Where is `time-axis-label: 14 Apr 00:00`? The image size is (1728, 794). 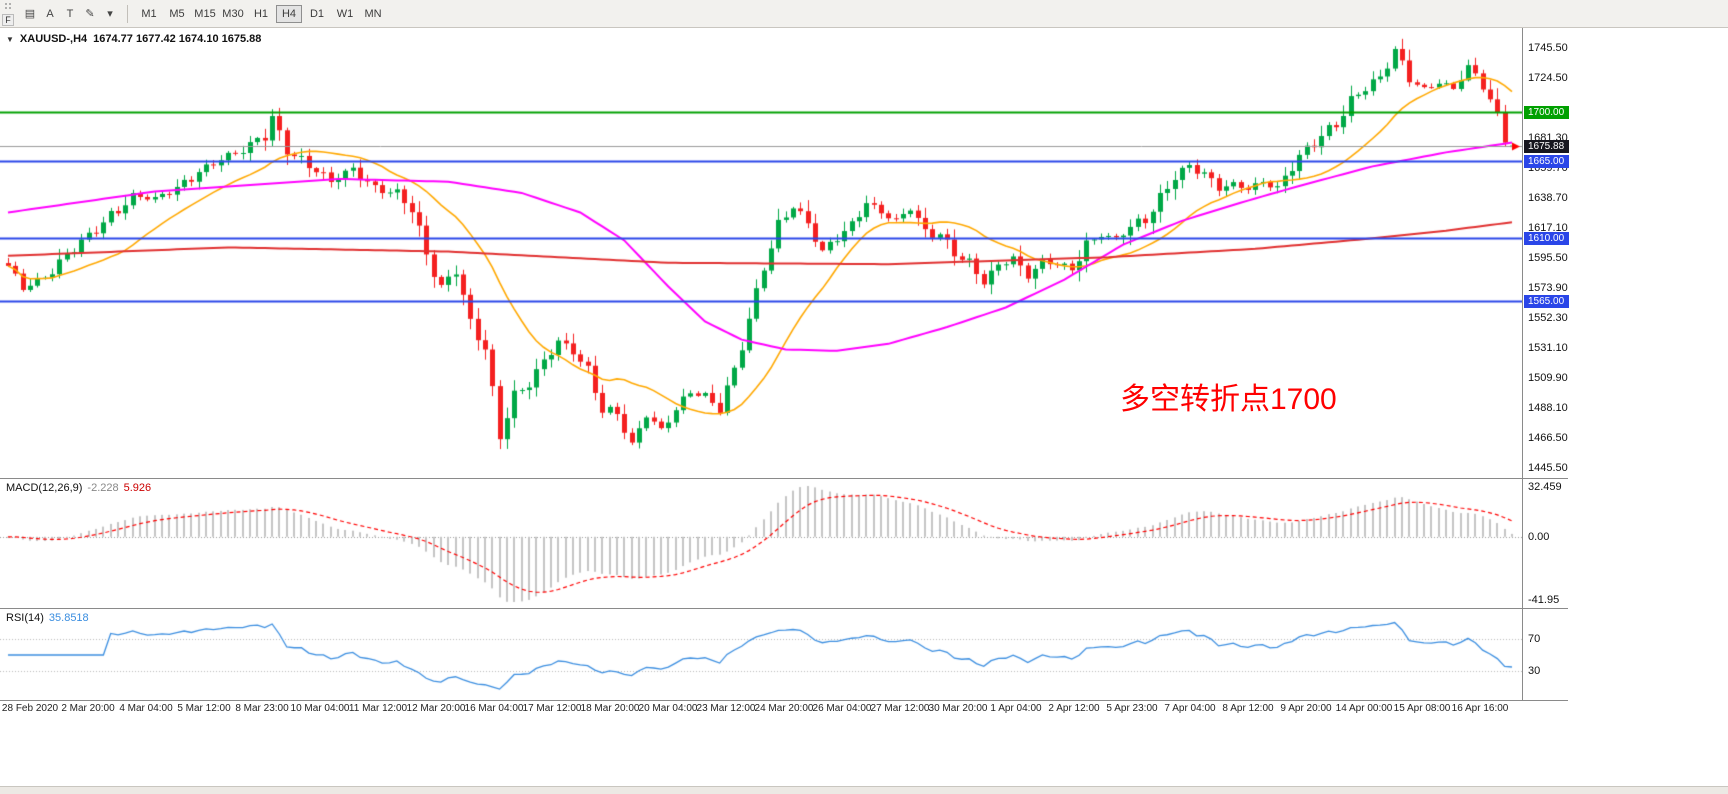 time-axis-label: 14 Apr 00:00 is located at coordinates (1364, 708).